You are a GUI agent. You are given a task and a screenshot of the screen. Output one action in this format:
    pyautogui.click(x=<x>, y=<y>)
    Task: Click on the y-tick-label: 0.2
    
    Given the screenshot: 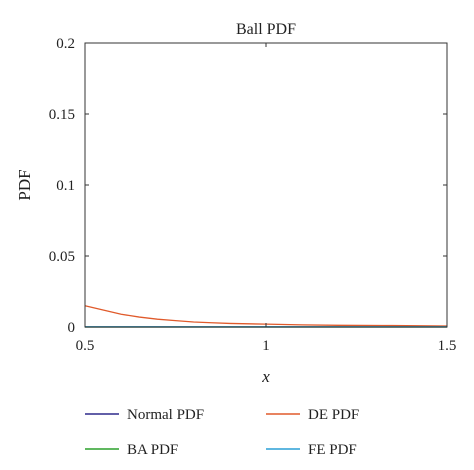 What is the action you would take?
    pyautogui.click(x=65, y=44)
    